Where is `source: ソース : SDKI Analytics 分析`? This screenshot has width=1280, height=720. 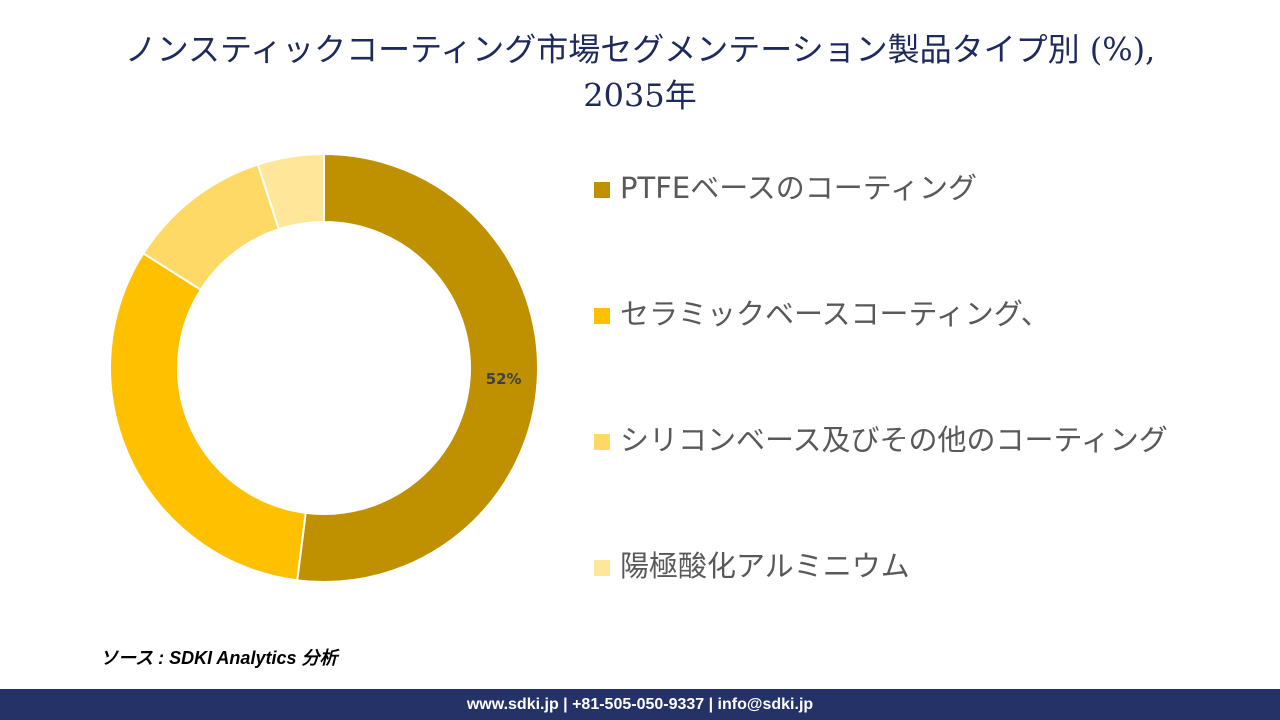
source: ソース : SDKI Analytics 分析 is located at coordinates (220, 658).